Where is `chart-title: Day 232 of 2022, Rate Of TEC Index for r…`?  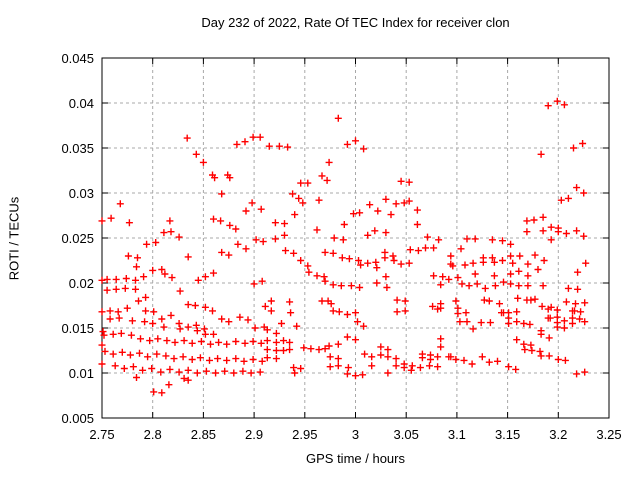
chart-title: Day 232 of 2022, Rate Of TEC Index for r… is located at coordinates (355, 22).